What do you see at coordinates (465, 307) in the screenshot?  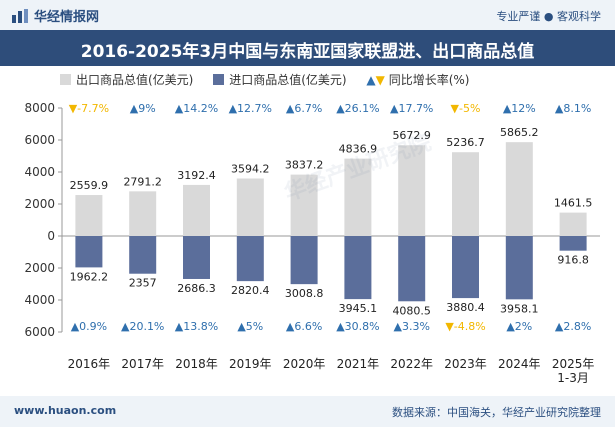 I see `import-value-label: 3880.4` at bounding box center [465, 307].